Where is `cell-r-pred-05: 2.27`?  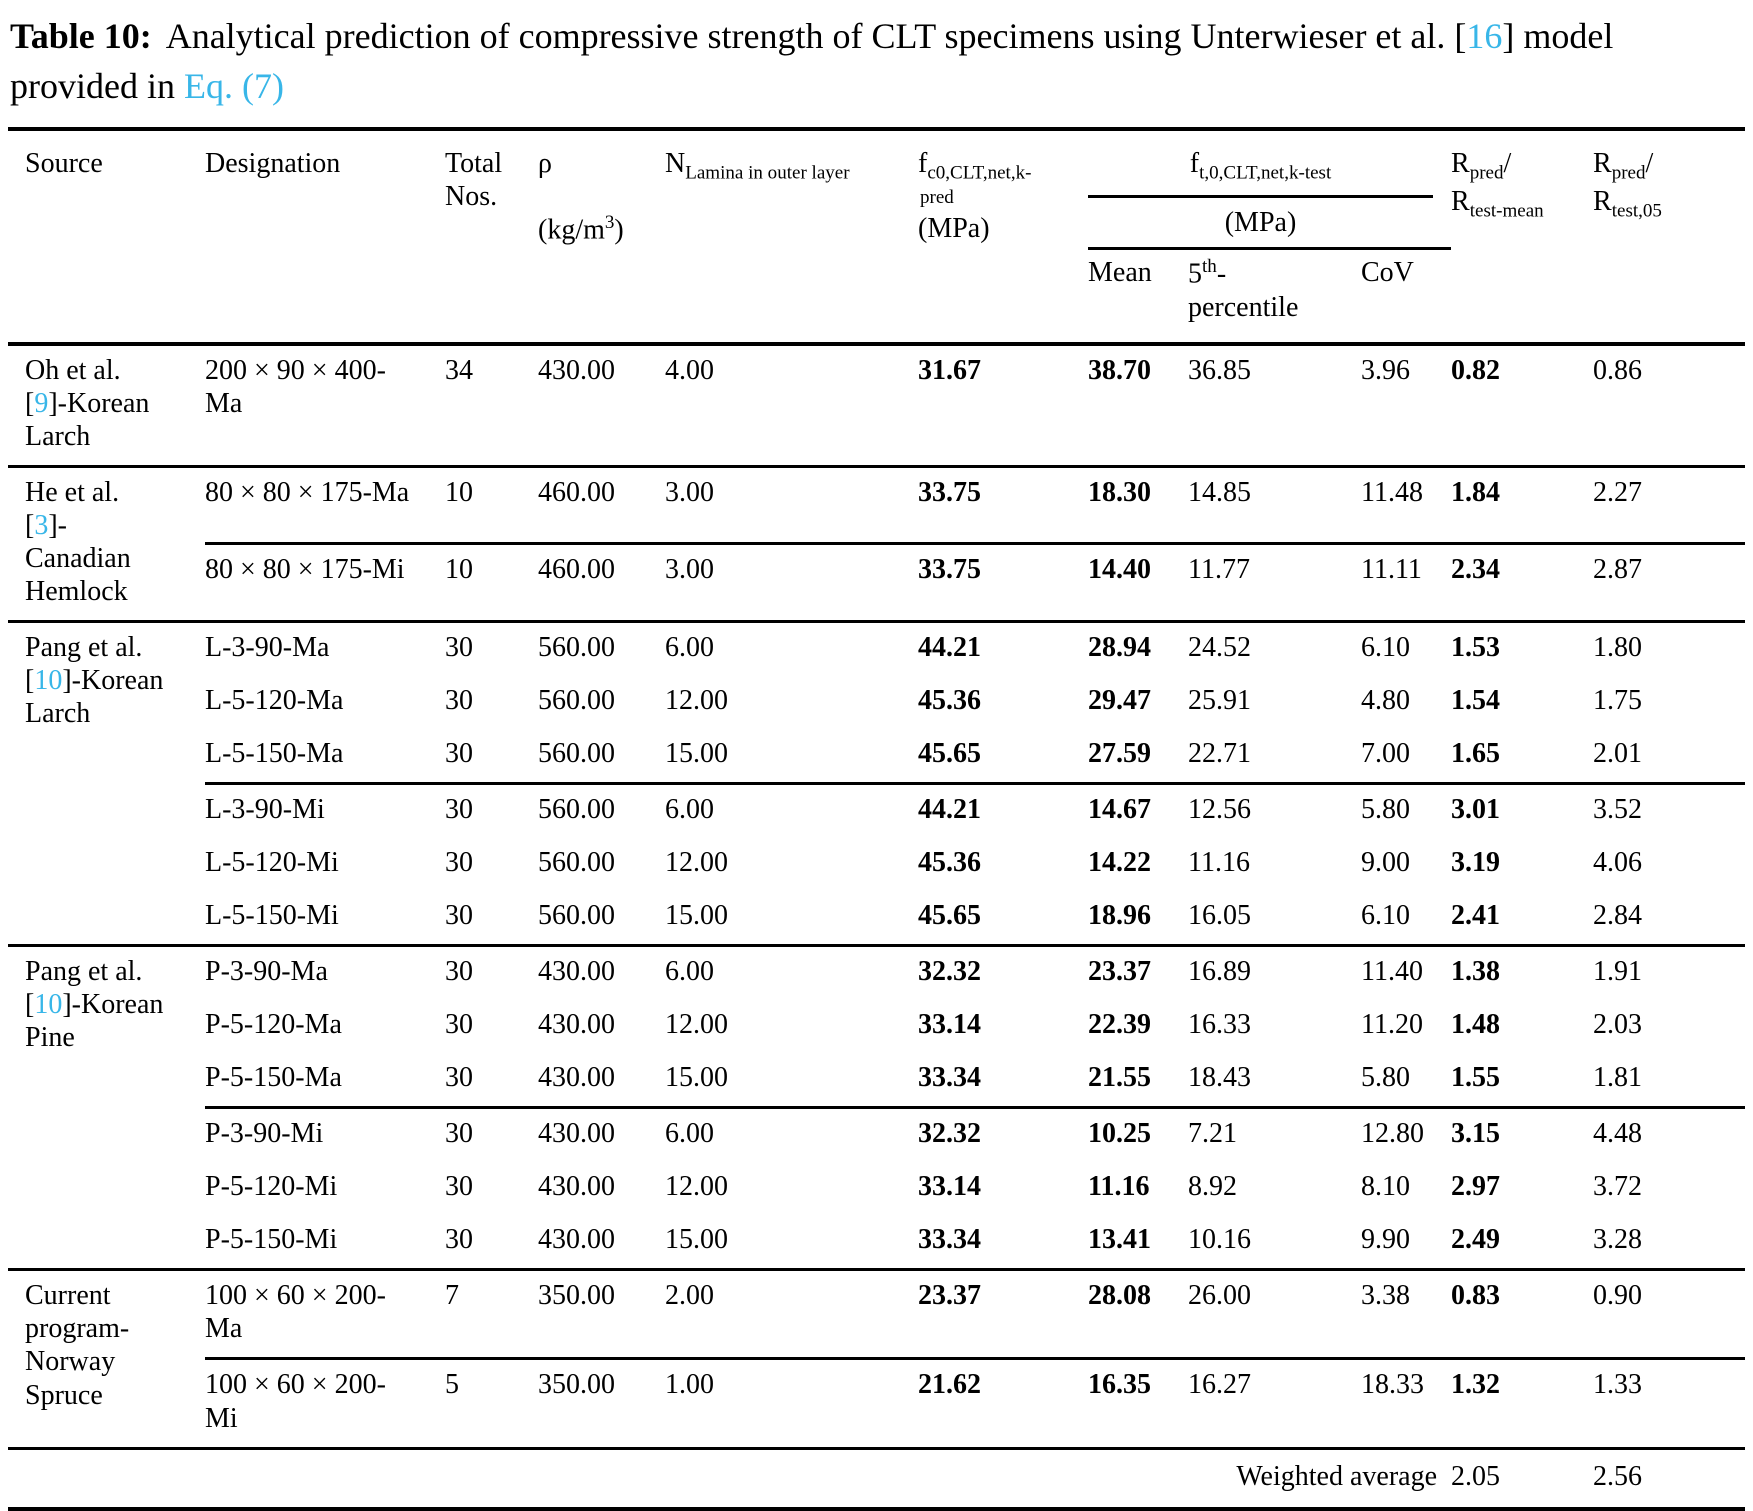 cell-r-pred-05: 2.27 is located at coordinates (1669, 504).